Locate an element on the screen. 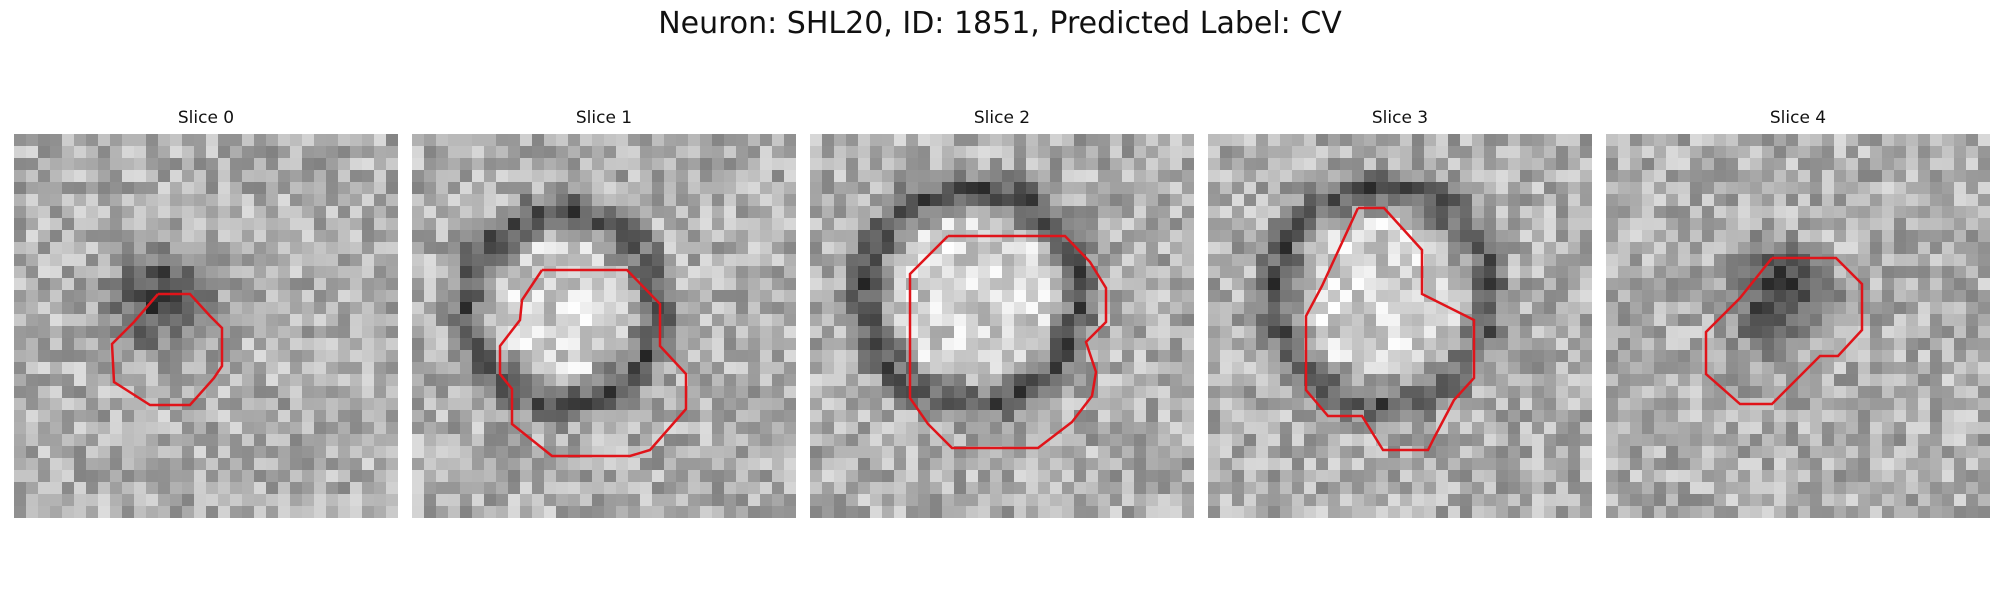  slice-title-2: Slice 2 is located at coordinates (1002, 118).